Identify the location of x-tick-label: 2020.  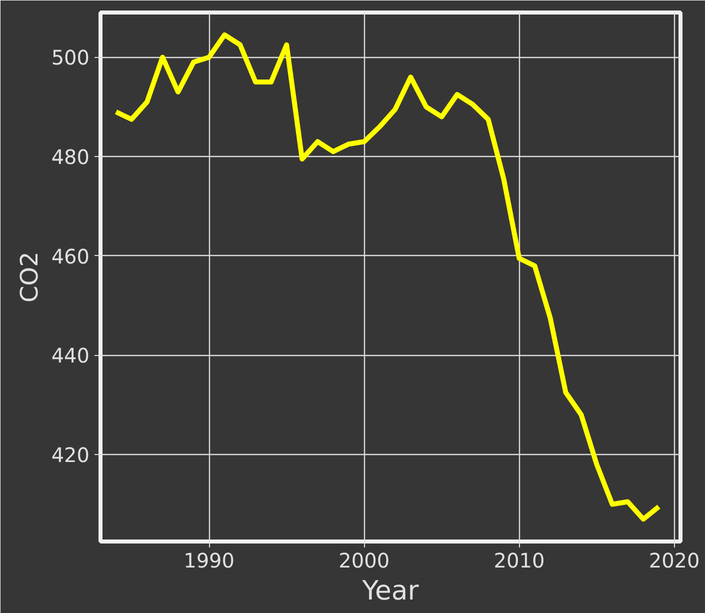
(674, 560).